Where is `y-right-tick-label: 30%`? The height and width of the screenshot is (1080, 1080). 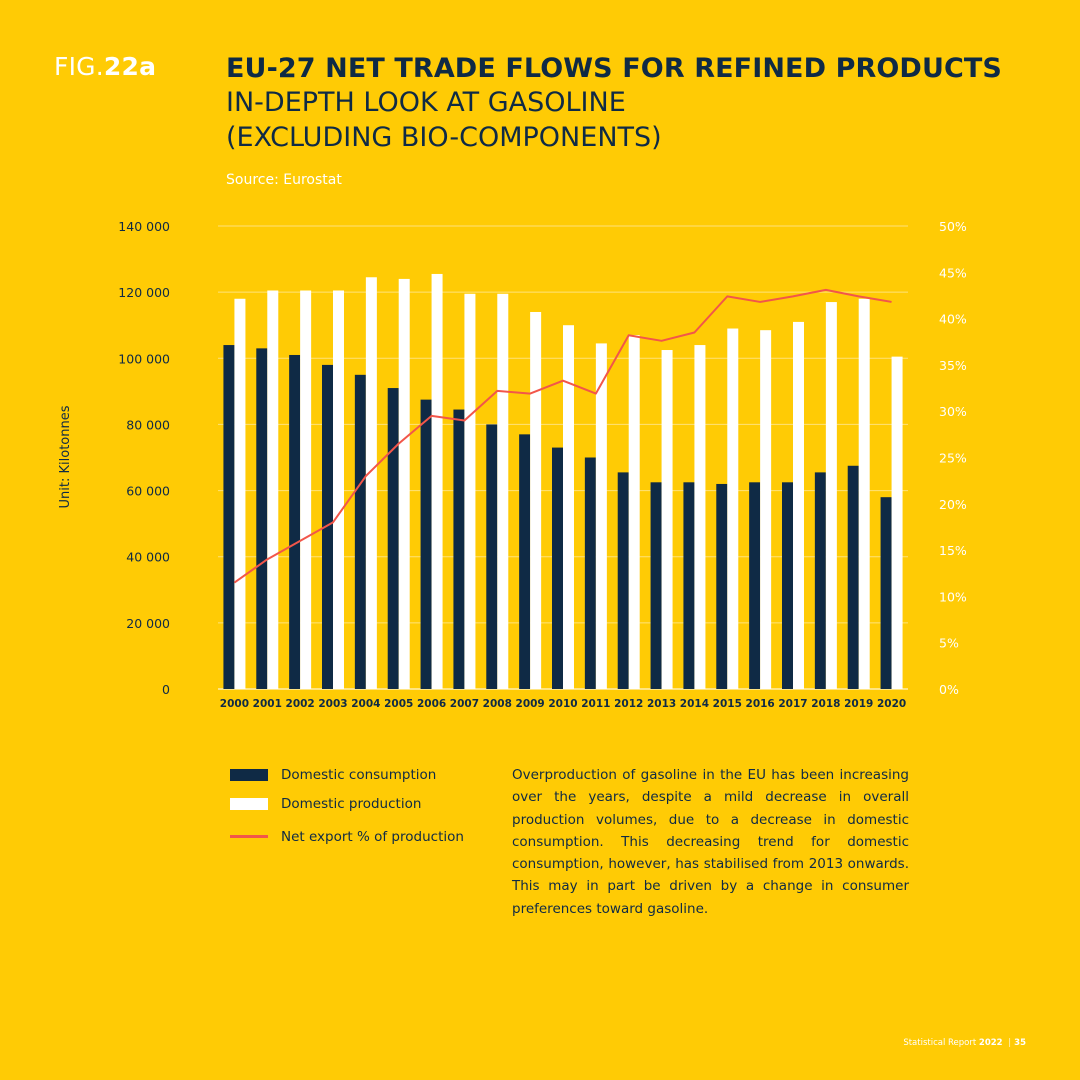 y-right-tick-label: 30% is located at coordinates (953, 411).